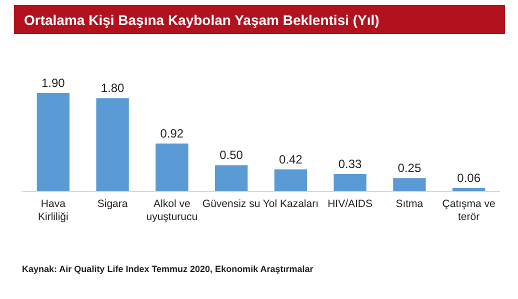  Describe the element at coordinates (410, 168) in the screenshot. I see `data-label: 0.25` at that location.